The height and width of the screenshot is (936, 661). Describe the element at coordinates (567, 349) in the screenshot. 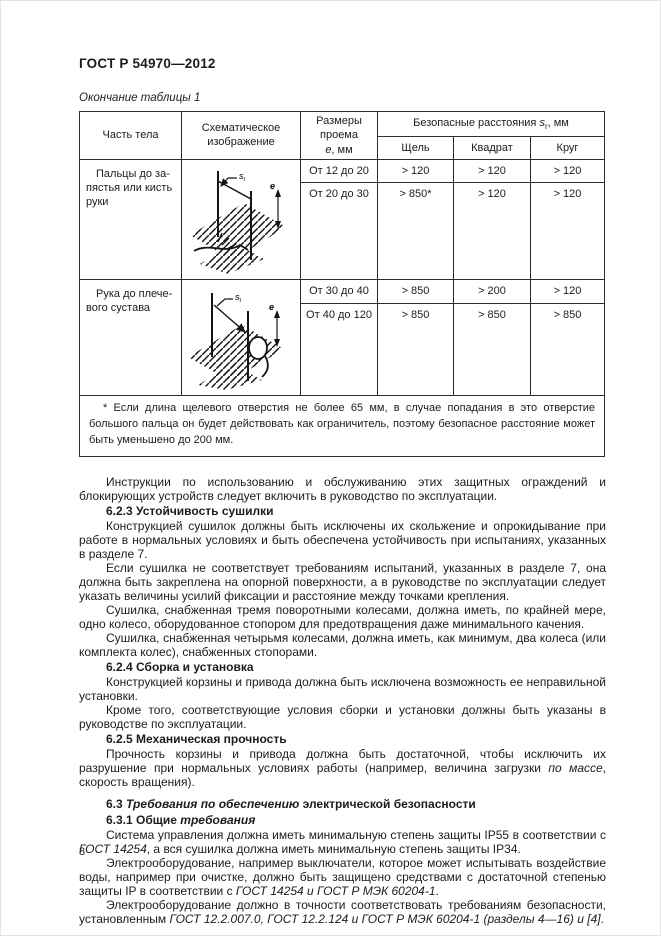

I see `circle-value: > 850` at that location.